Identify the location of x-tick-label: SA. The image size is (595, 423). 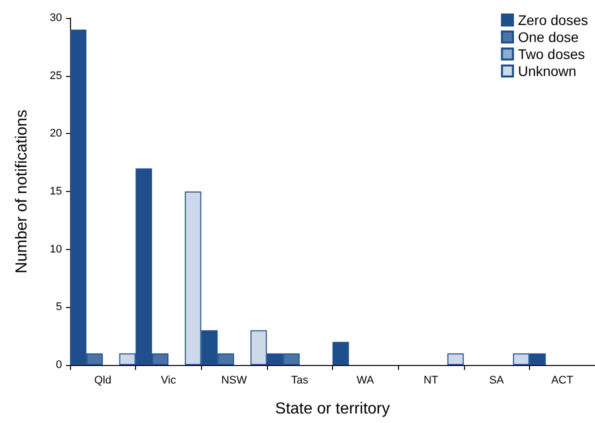
(497, 380).